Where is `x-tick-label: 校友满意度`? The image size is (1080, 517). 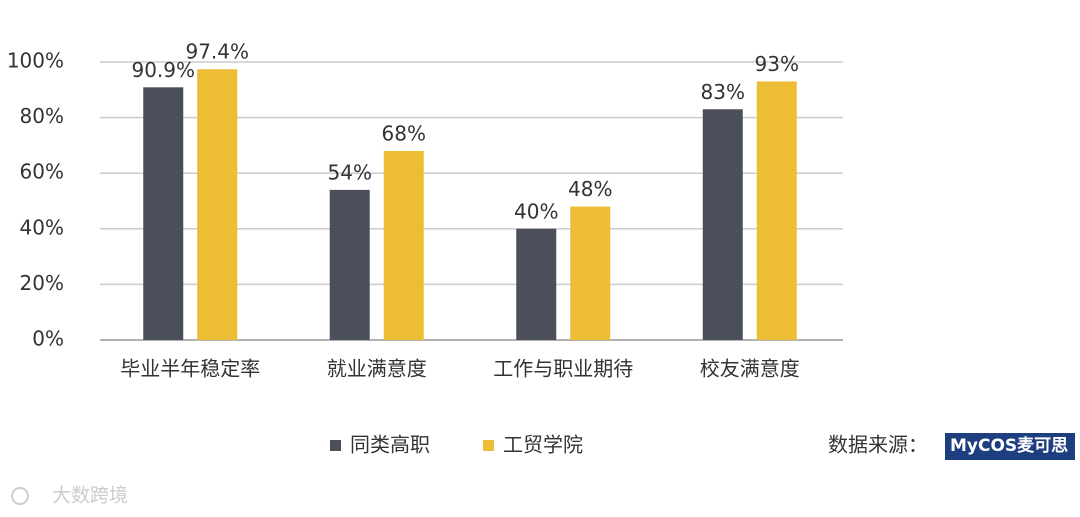
x-tick-label: 校友满意度 is located at coordinates (750, 369).